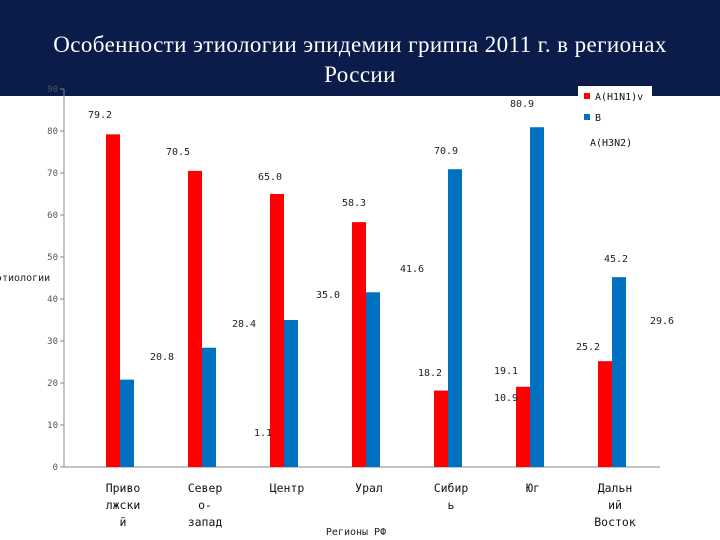  What do you see at coordinates (52, 174) in the screenshot?
I see `y-tick-label-7: 70` at bounding box center [52, 174].